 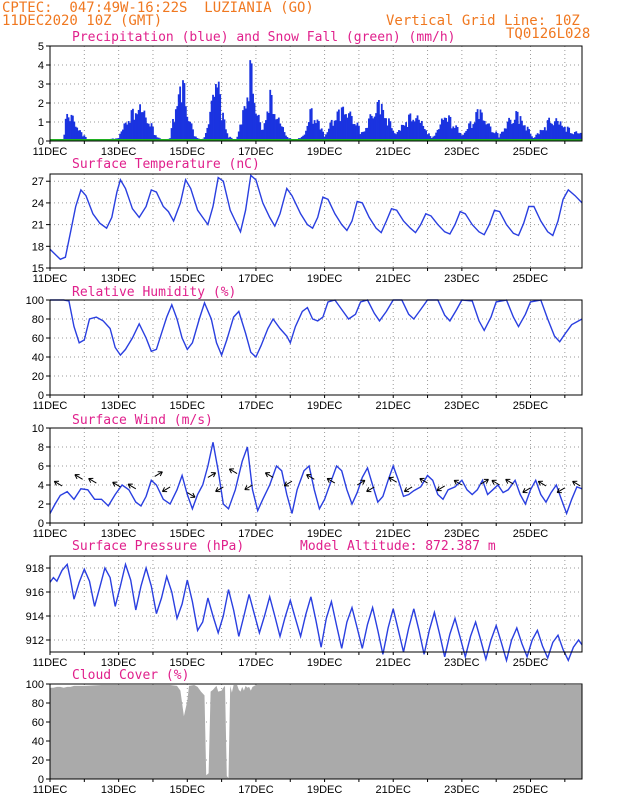 What do you see at coordinates (50, 406) in the screenshot?
I see `x-tick-label: 11DEC` at bounding box center [50, 406].